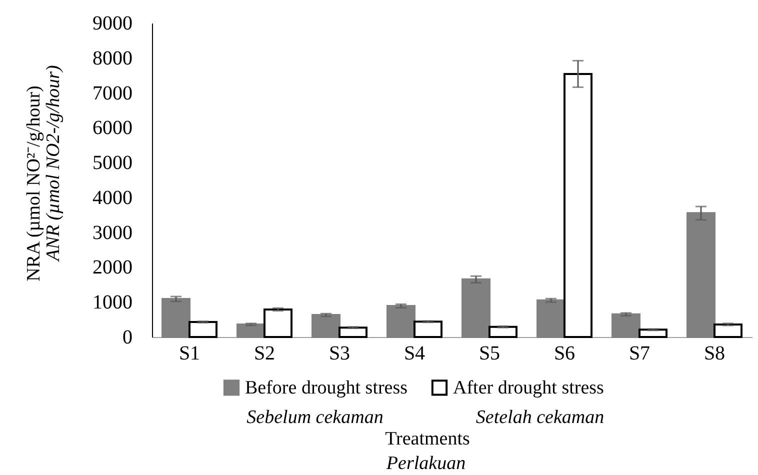 The width and height of the screenshot is (758, 475). Describe the element at coordinates (315, 418) in the screenshot. I see `text: Sebelum cekaman` at that location.